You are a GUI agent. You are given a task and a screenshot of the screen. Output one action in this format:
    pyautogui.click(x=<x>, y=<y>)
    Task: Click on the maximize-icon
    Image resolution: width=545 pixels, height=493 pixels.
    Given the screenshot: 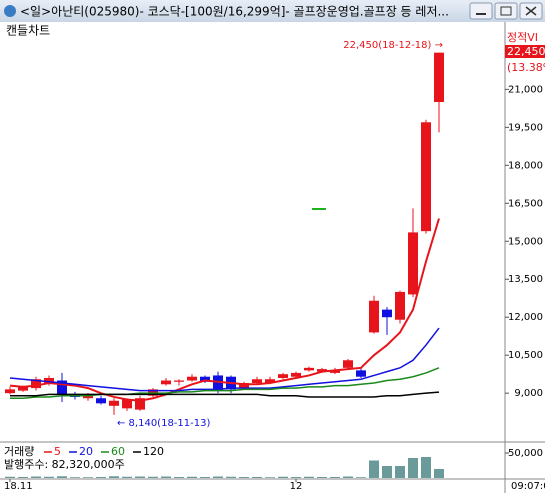 What is the action you would take?
    pyautogui.click(x=506, y=11)
    